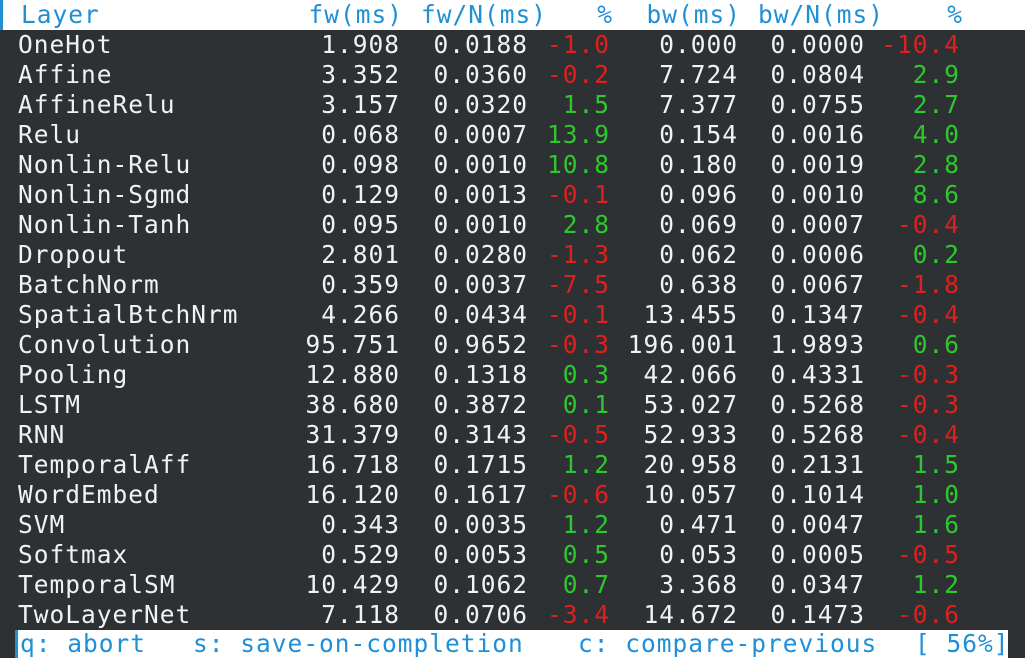 The image size is (1025, 658). I want to click on bw-percent: -0.6, so click(928, 614).